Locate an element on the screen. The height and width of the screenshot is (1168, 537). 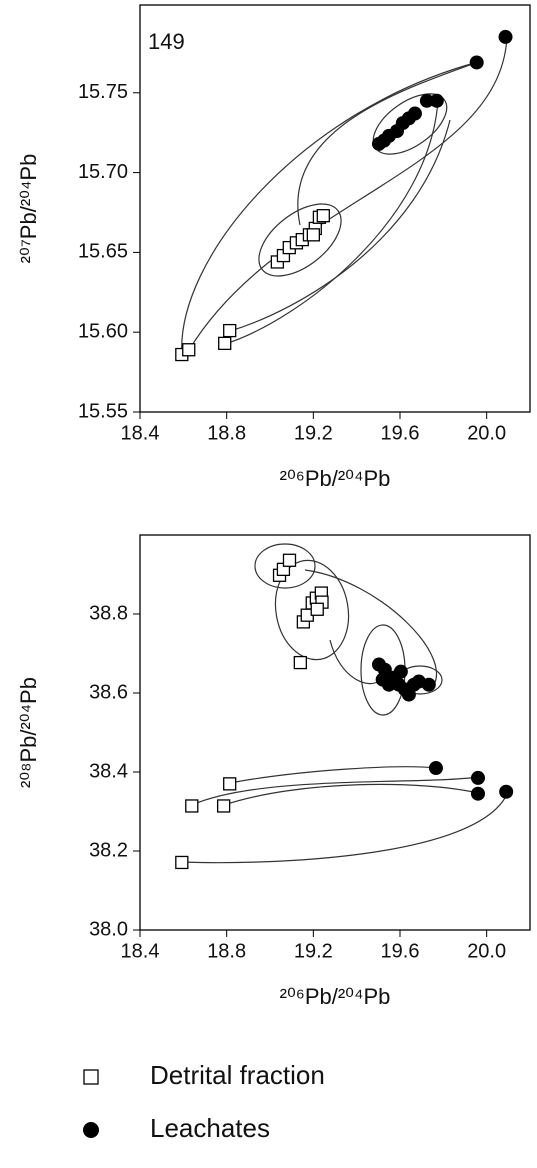
y-tick-label: 38.4 is located at coordinates (108, 771).